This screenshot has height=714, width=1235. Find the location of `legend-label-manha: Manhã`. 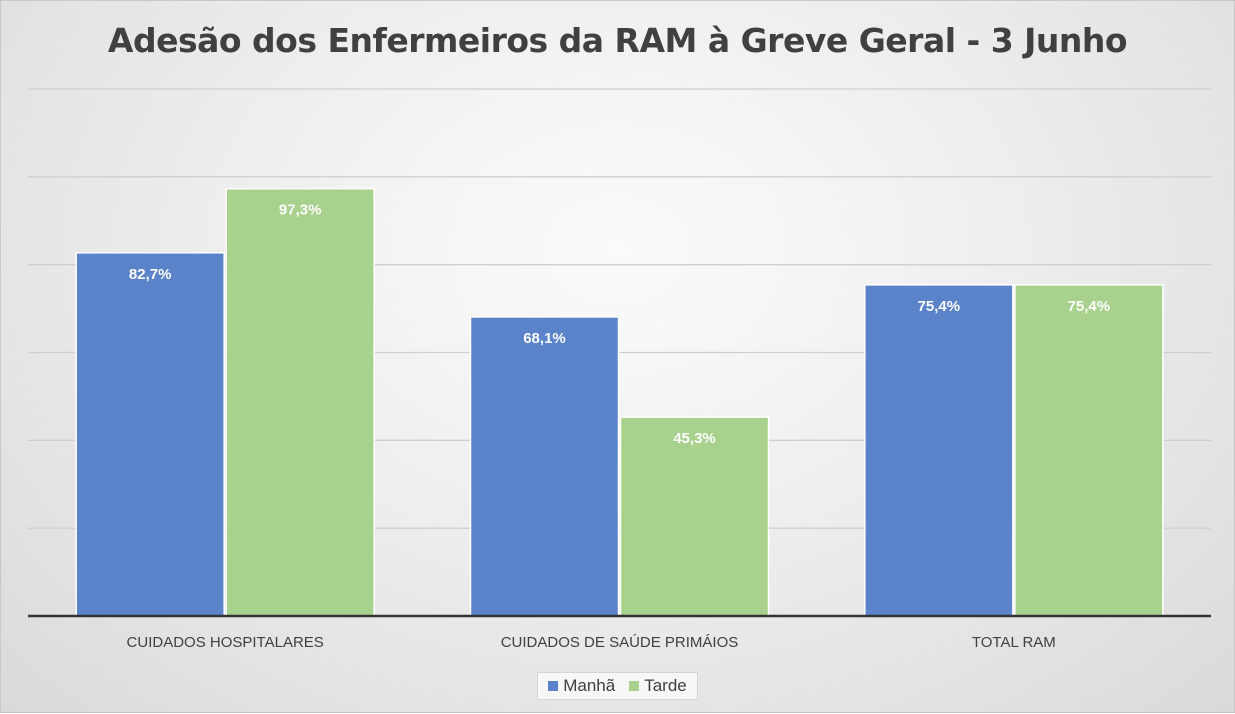

legend-label-manha: Manhã is located at coordinates (589, 685).